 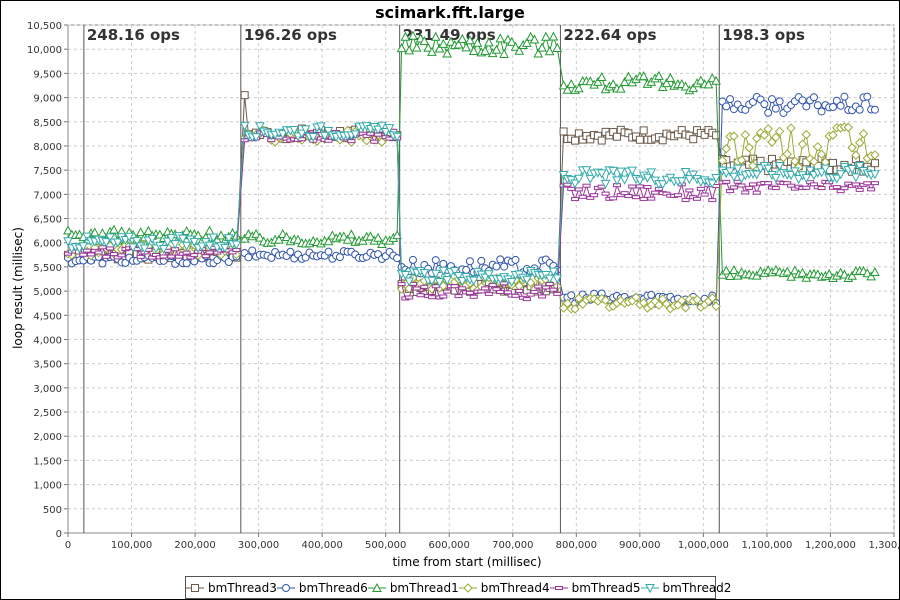 What do you see at coordinates (322, 588) in the screenshot?
I see `legend-item-bmThread6: bmThread6` at bounding box center [322, 588].